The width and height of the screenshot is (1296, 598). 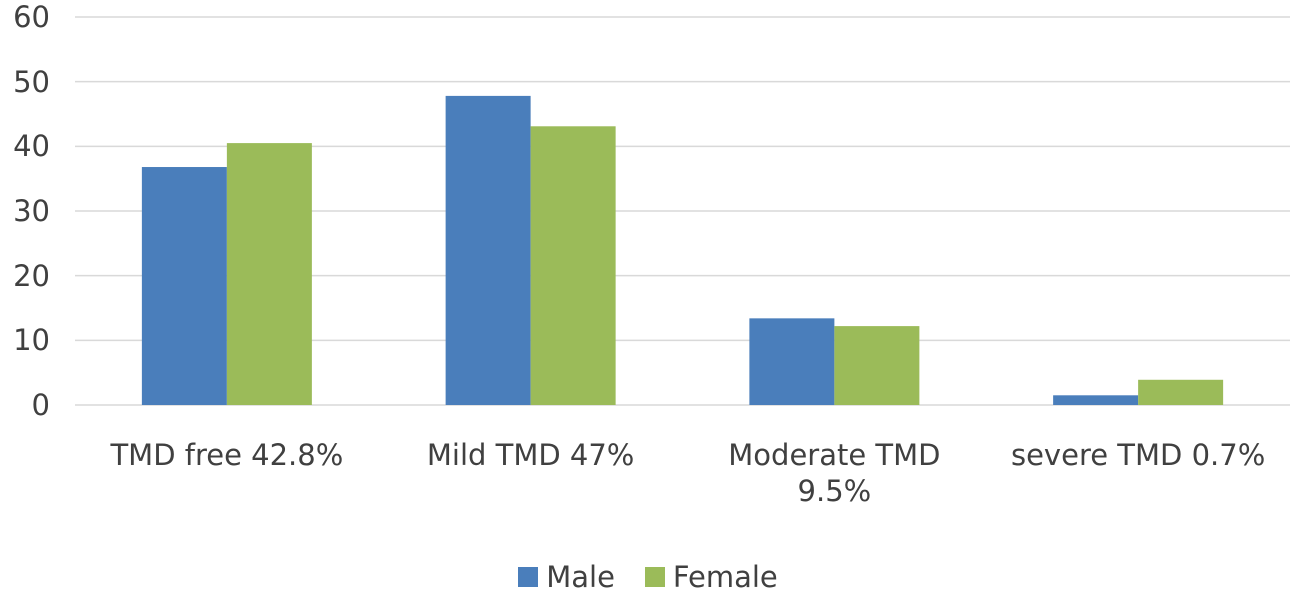 I want to click on legend-label: Male, so click(x=580, y=577).